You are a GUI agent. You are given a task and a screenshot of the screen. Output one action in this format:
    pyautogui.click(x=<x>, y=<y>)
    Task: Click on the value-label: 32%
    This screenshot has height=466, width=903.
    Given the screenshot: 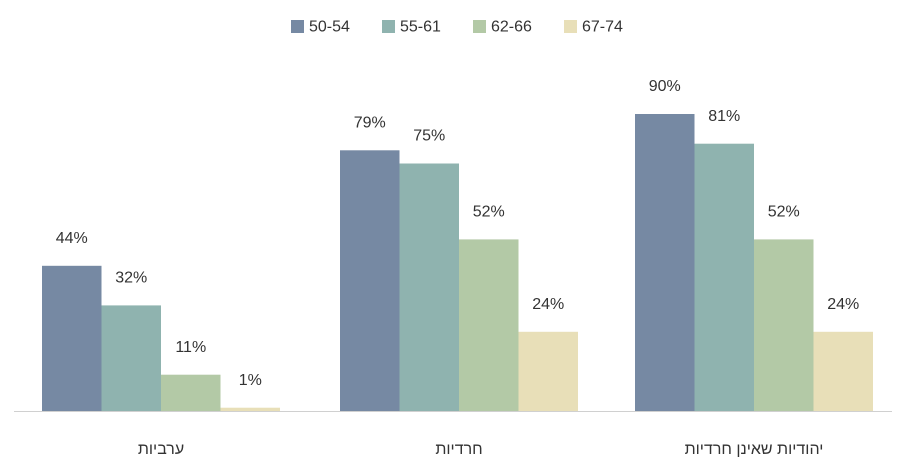 What is the action you would take?
    pyautogui.click(x=131, y=278)
    